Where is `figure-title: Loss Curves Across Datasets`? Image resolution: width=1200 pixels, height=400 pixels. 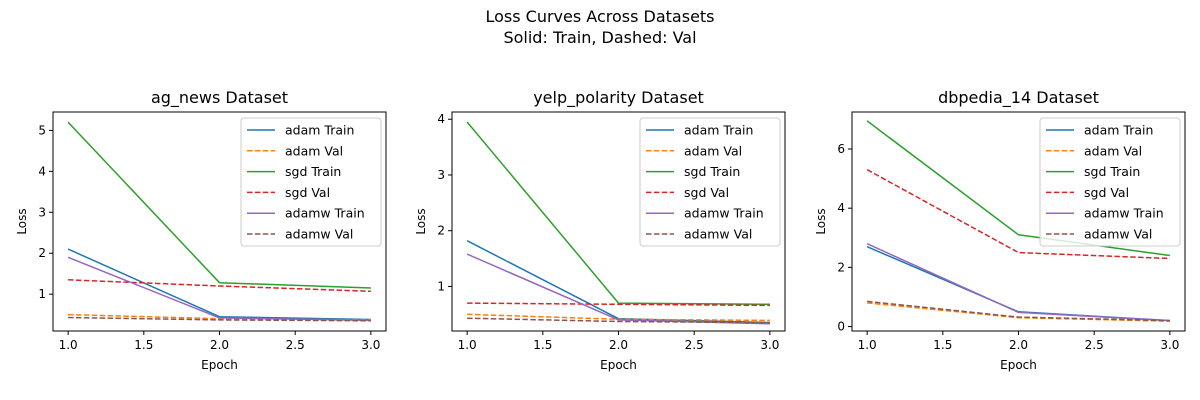 figure-title: Loss Curves Across Datasets is located at coordinates (599, 16).